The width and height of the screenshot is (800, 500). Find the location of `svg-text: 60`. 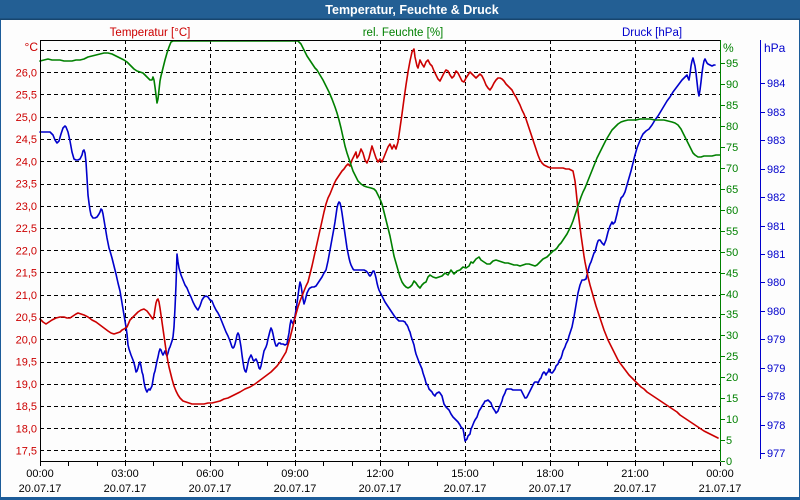

svg-text: 60 is located at coordinates (732, 211).